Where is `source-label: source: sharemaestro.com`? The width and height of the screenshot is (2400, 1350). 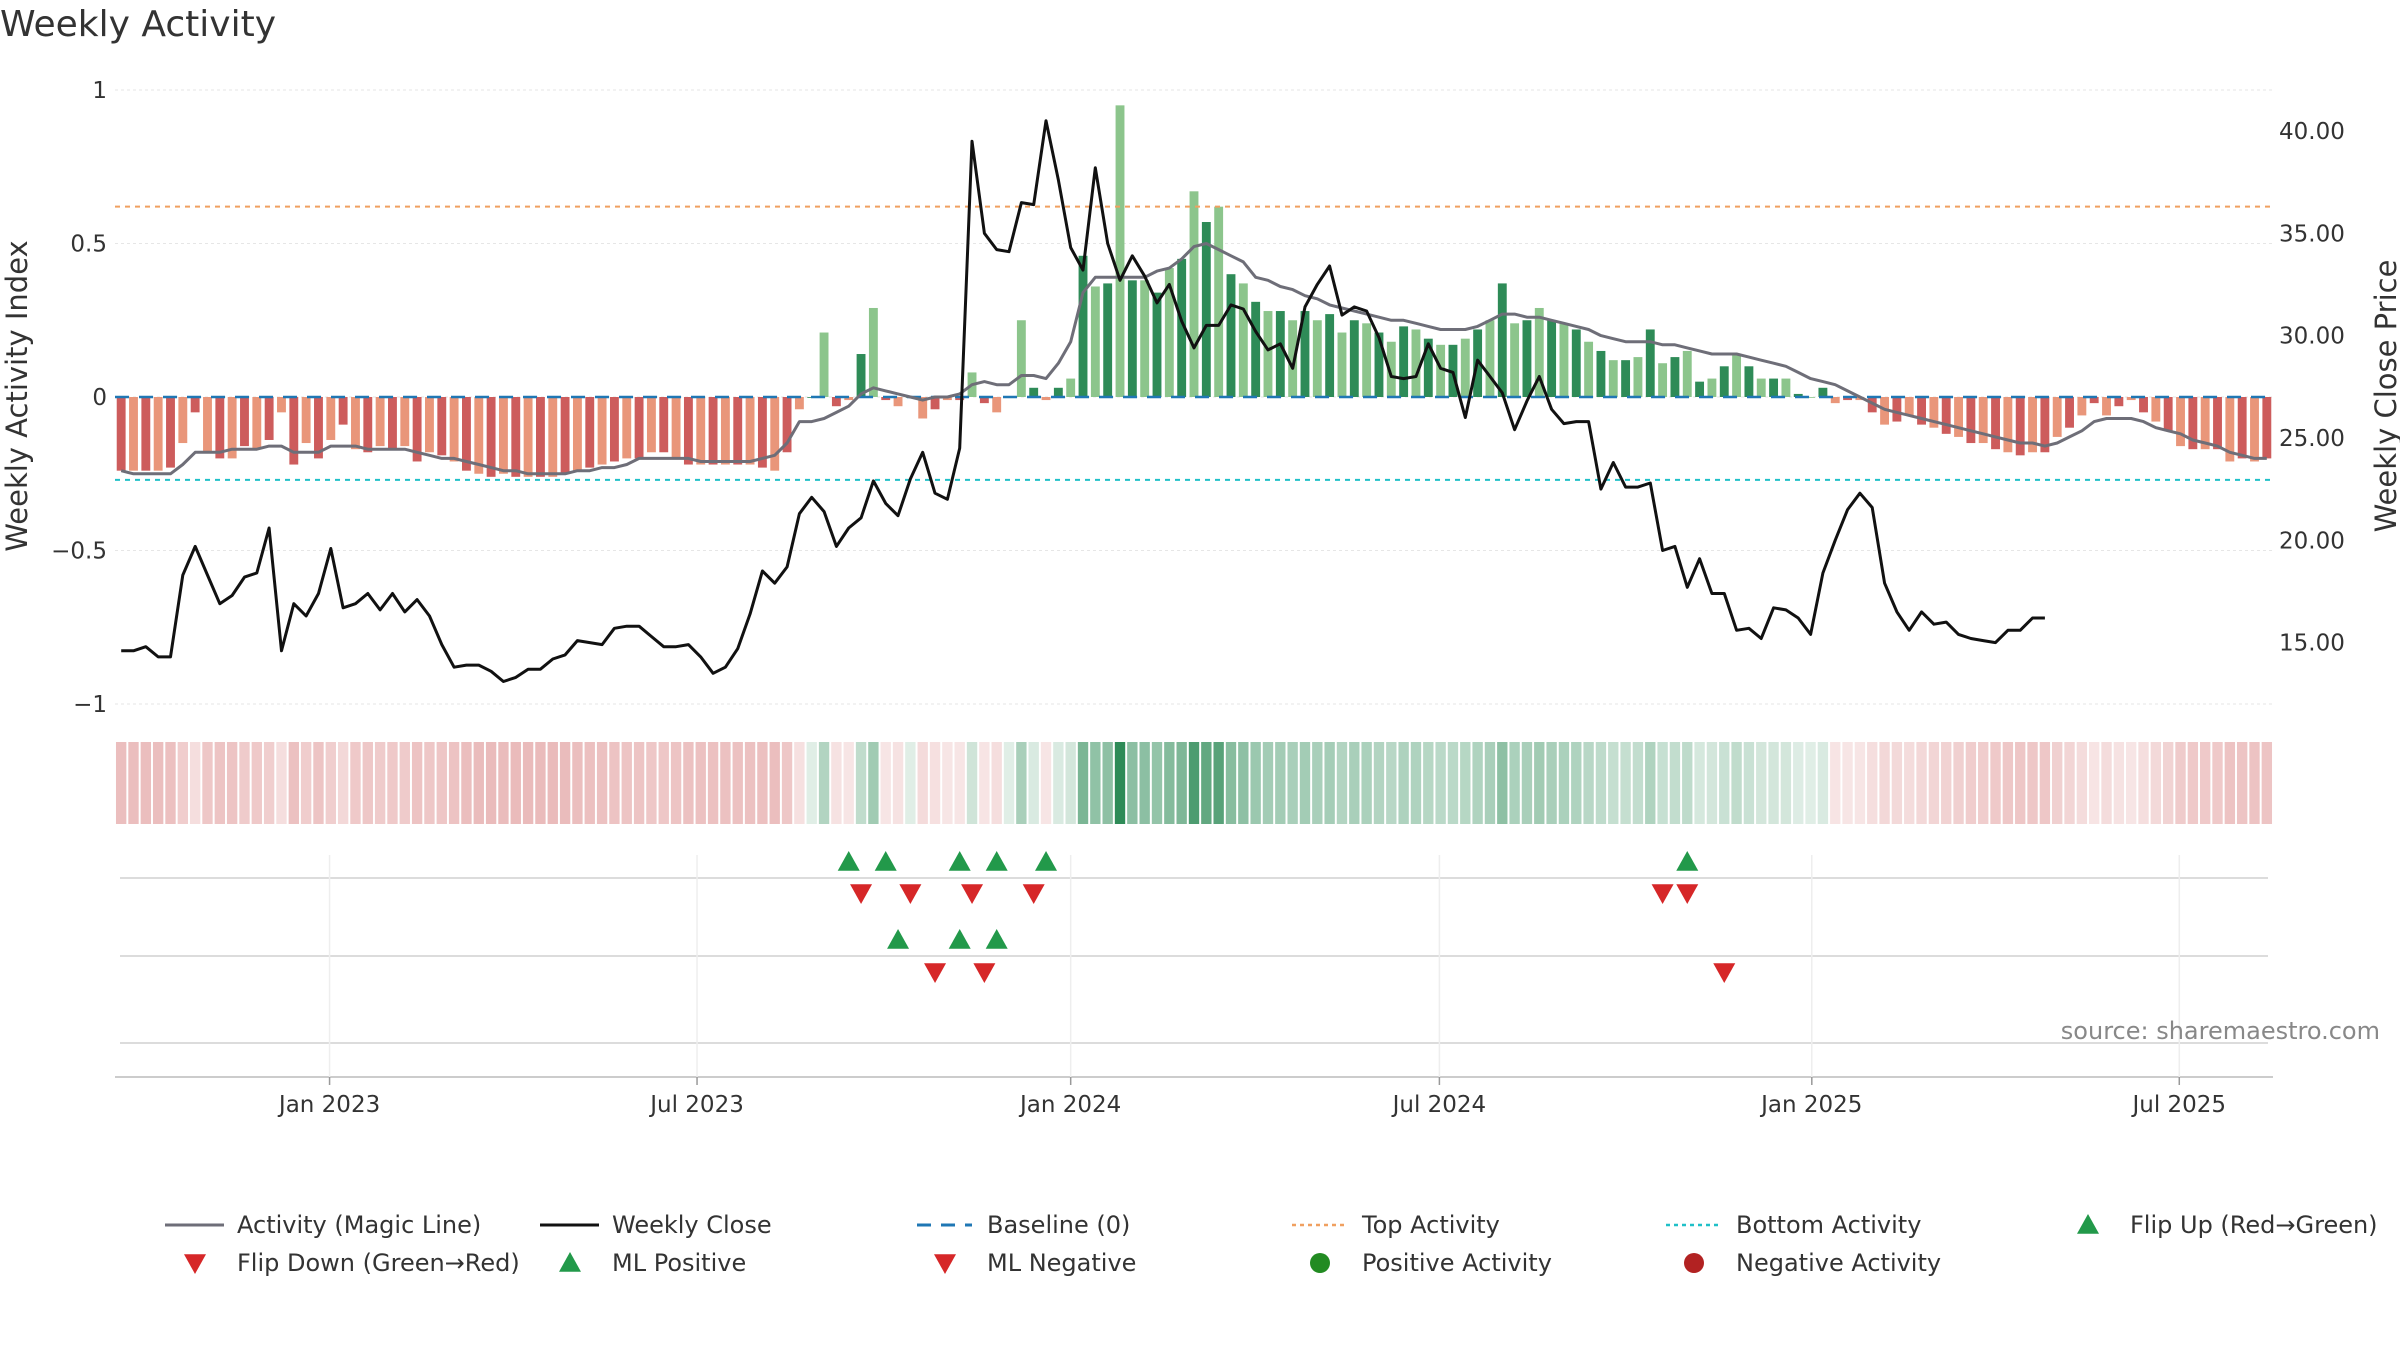 source-label: source: sharemaestro.com is located at coordinates (2220, 1031).